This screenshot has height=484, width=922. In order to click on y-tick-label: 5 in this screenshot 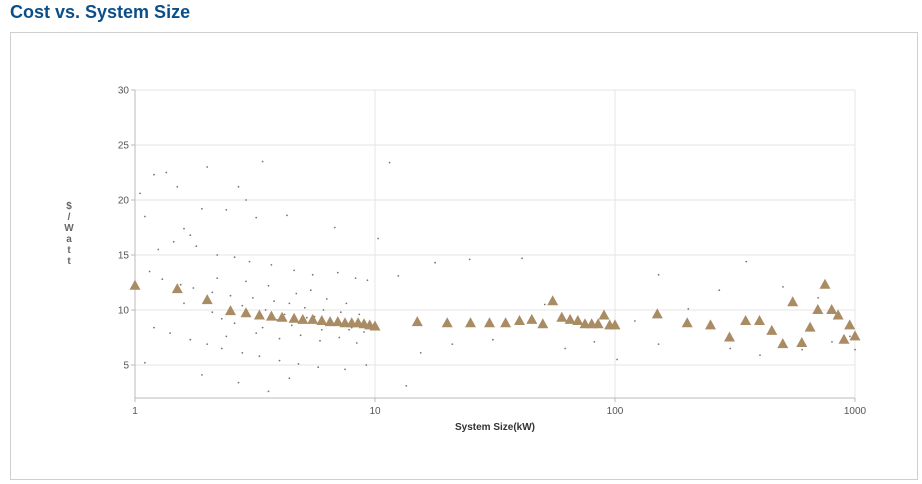, I will do `click(126, 366)`.